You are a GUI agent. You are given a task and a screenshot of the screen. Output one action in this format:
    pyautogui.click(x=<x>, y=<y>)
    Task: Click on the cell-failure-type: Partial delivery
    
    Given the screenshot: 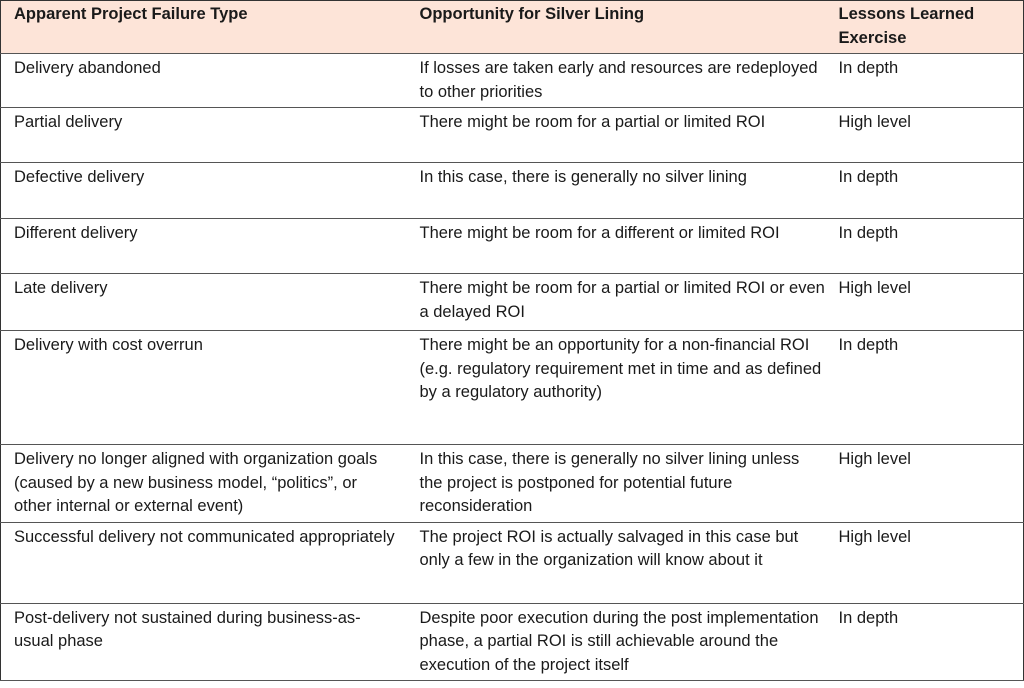 What is the action you would take?
    pyautogui.click(x=202, y=135)
    